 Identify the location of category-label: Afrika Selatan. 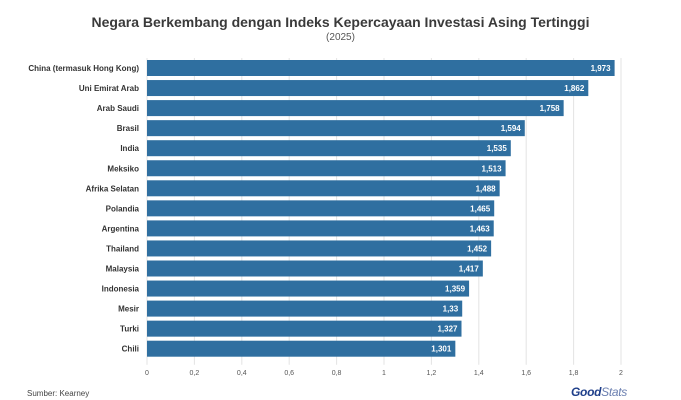
(112, 188).